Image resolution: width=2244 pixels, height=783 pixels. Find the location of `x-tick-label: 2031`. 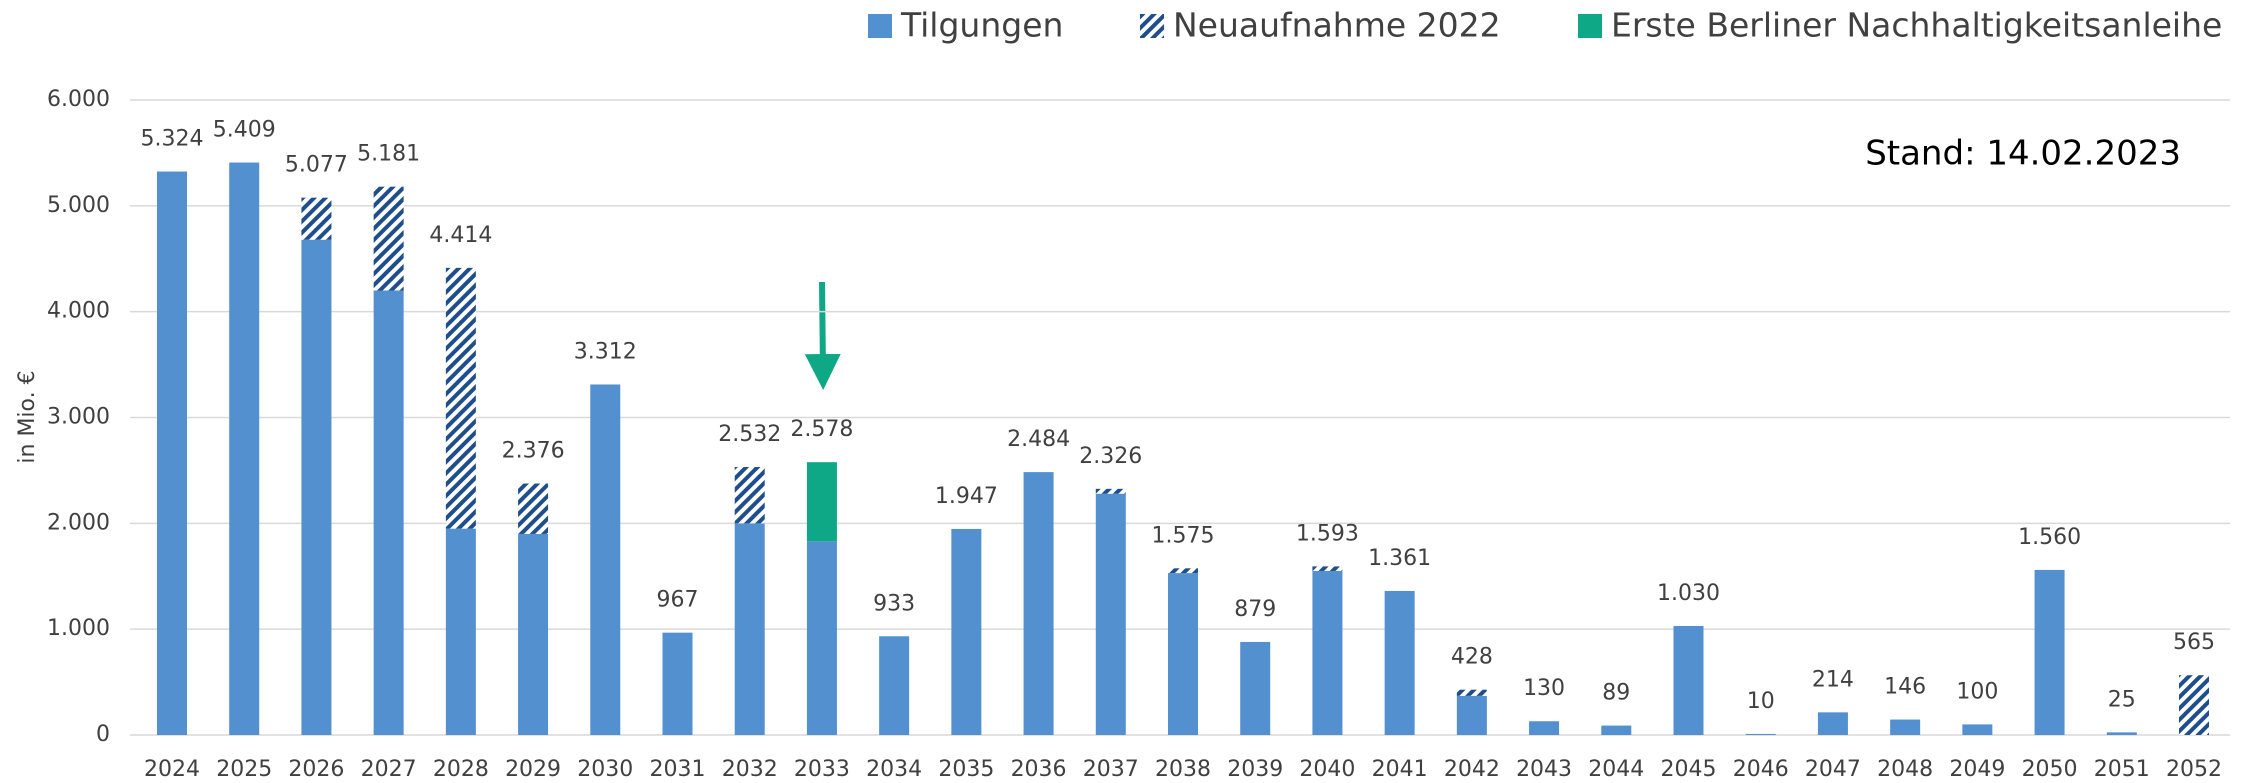

x-tick-label: 2031 is located at coordinates (678, 769).